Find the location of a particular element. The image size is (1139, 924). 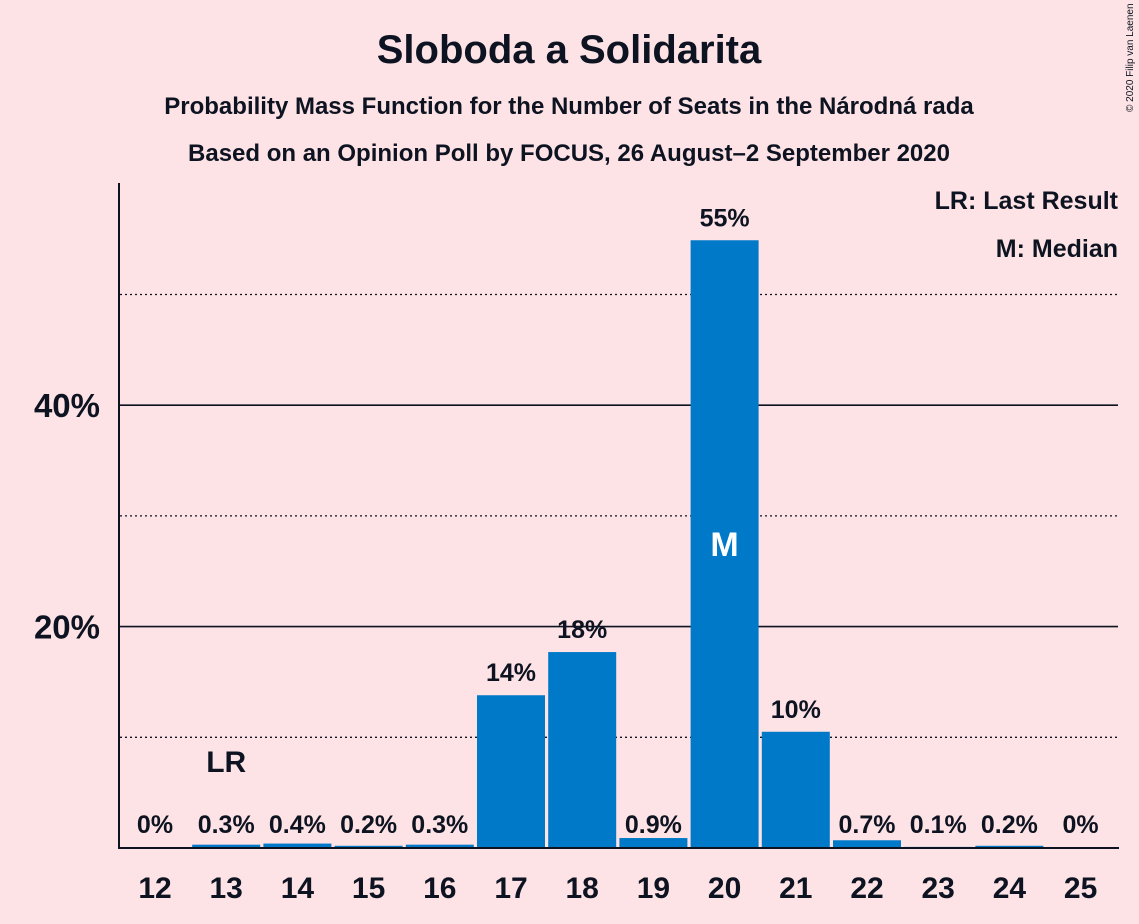

data-label: 14% is located at coordinates (511, 673).